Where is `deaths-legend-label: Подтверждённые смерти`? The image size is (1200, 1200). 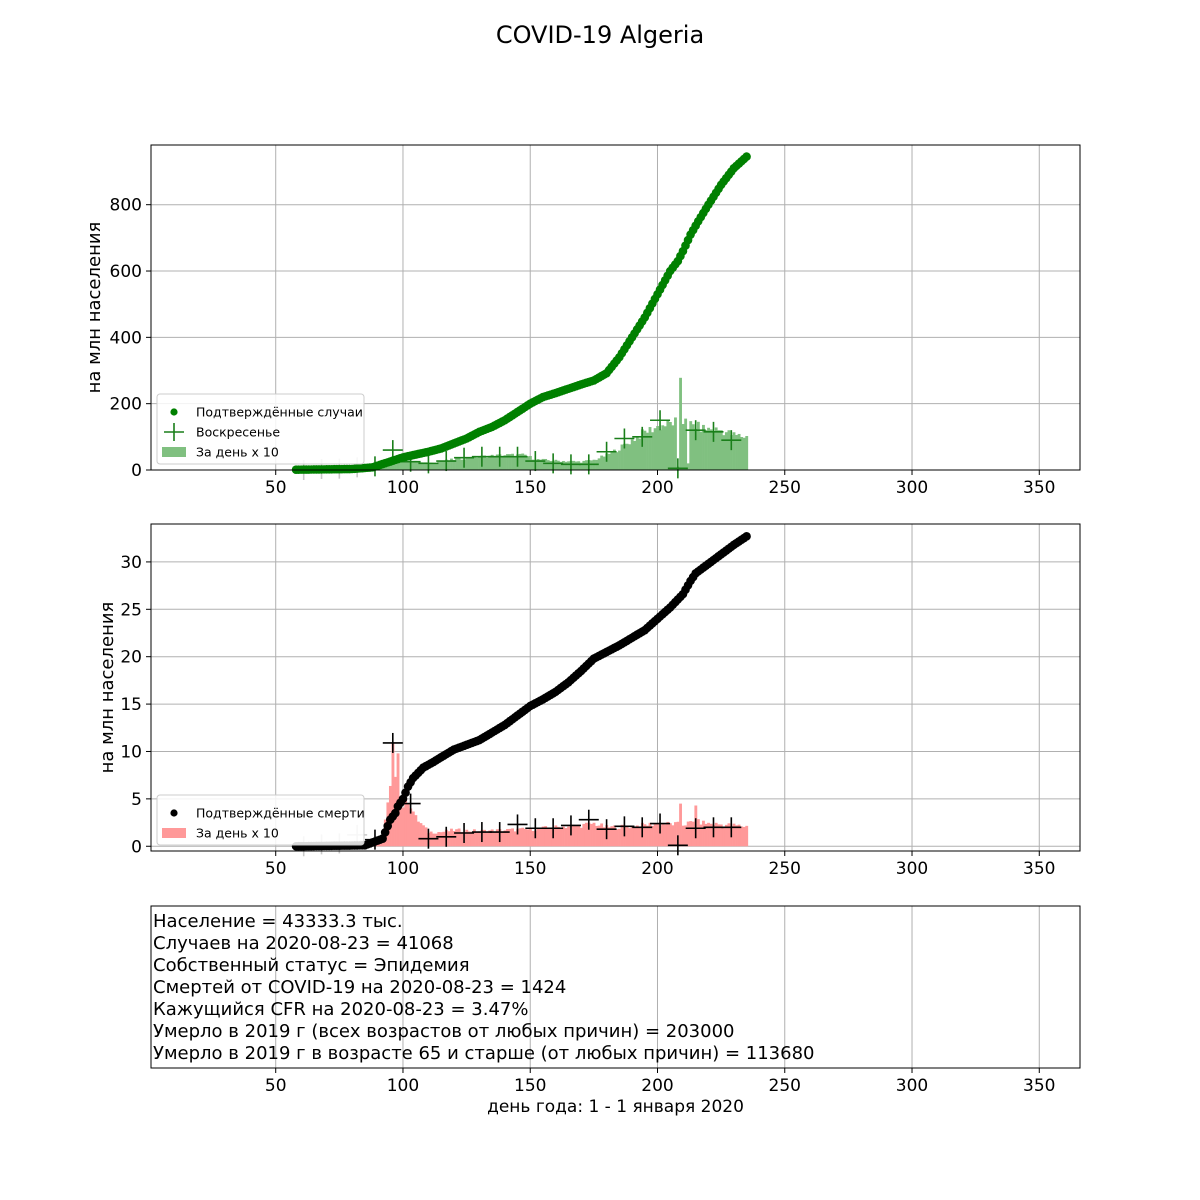
deaths-legend-label: Подтверждённые смерти is located at coordinates (280, 813).